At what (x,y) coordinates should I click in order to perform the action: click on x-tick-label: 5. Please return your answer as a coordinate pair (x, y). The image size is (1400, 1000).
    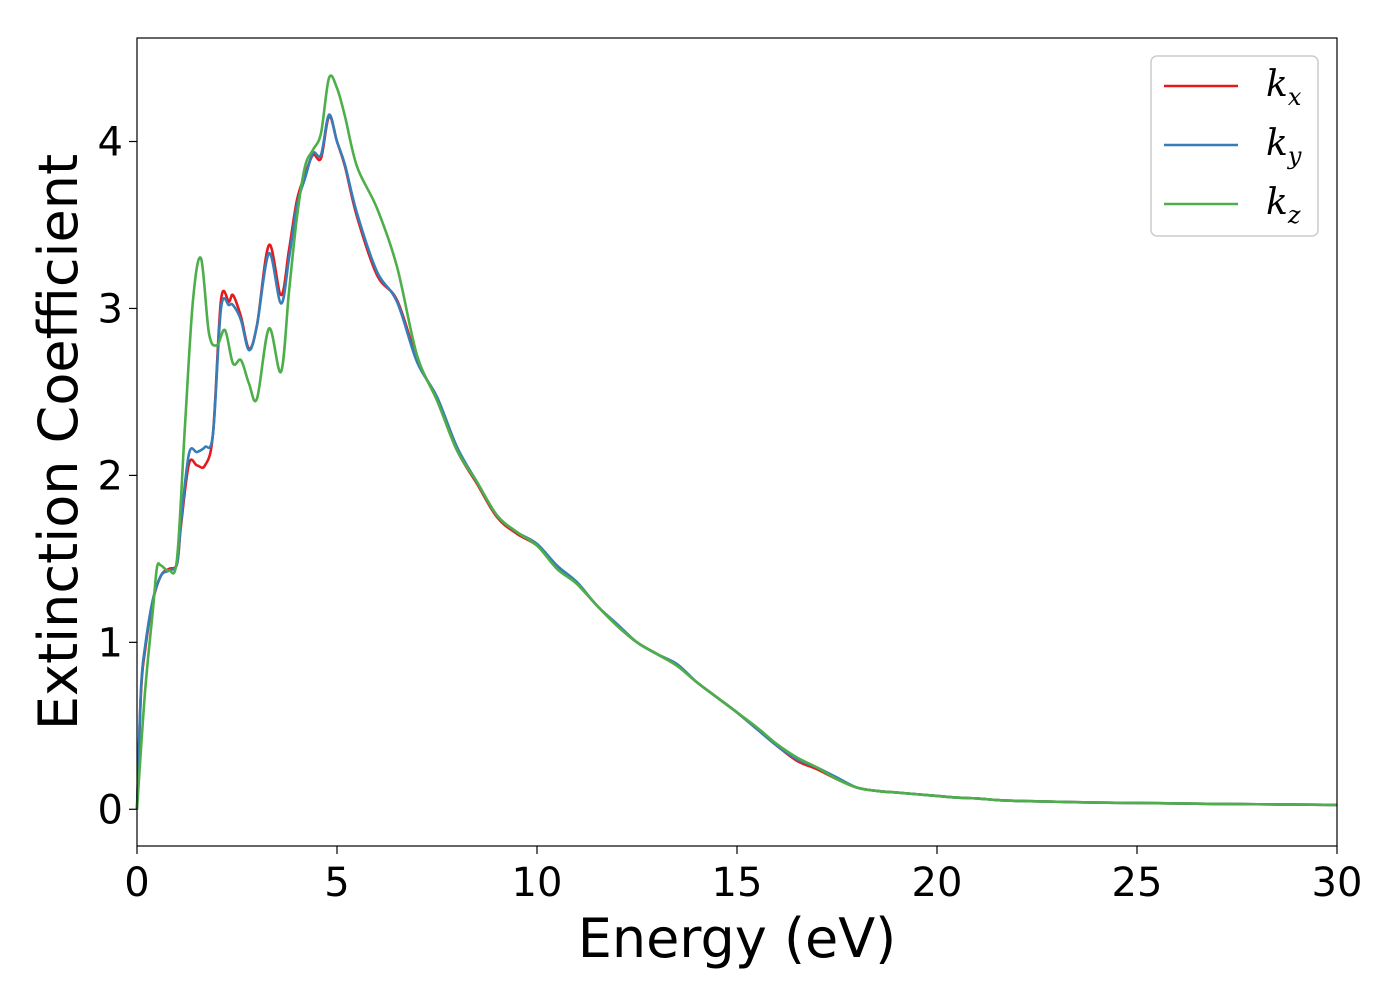
    Looking at the image, I should click on (336, 883).